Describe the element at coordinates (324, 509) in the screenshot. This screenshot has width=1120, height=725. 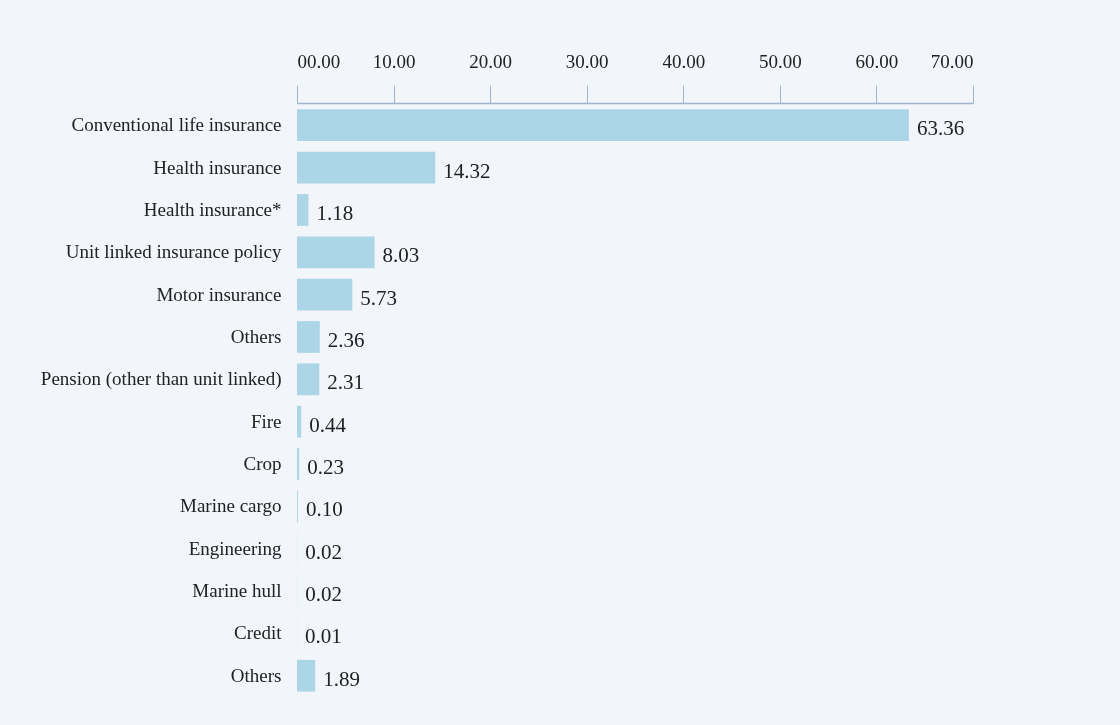
I see `data-label: 0.10` at that location.